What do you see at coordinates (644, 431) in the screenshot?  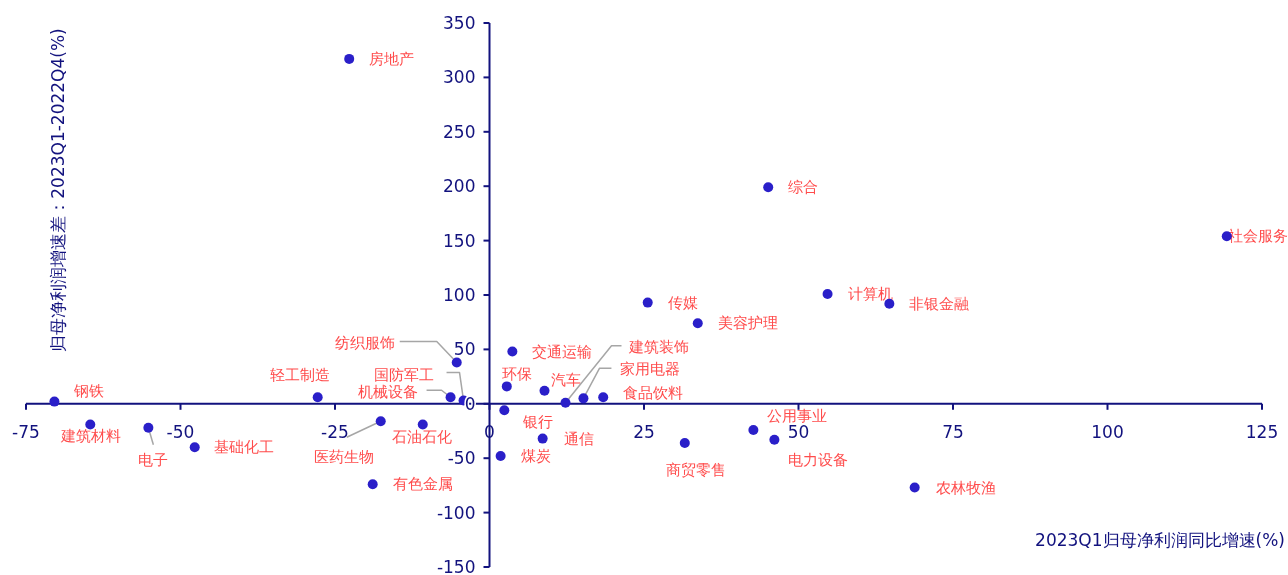 I see `x-tick-label: 25` at bounding box center [644, 431].